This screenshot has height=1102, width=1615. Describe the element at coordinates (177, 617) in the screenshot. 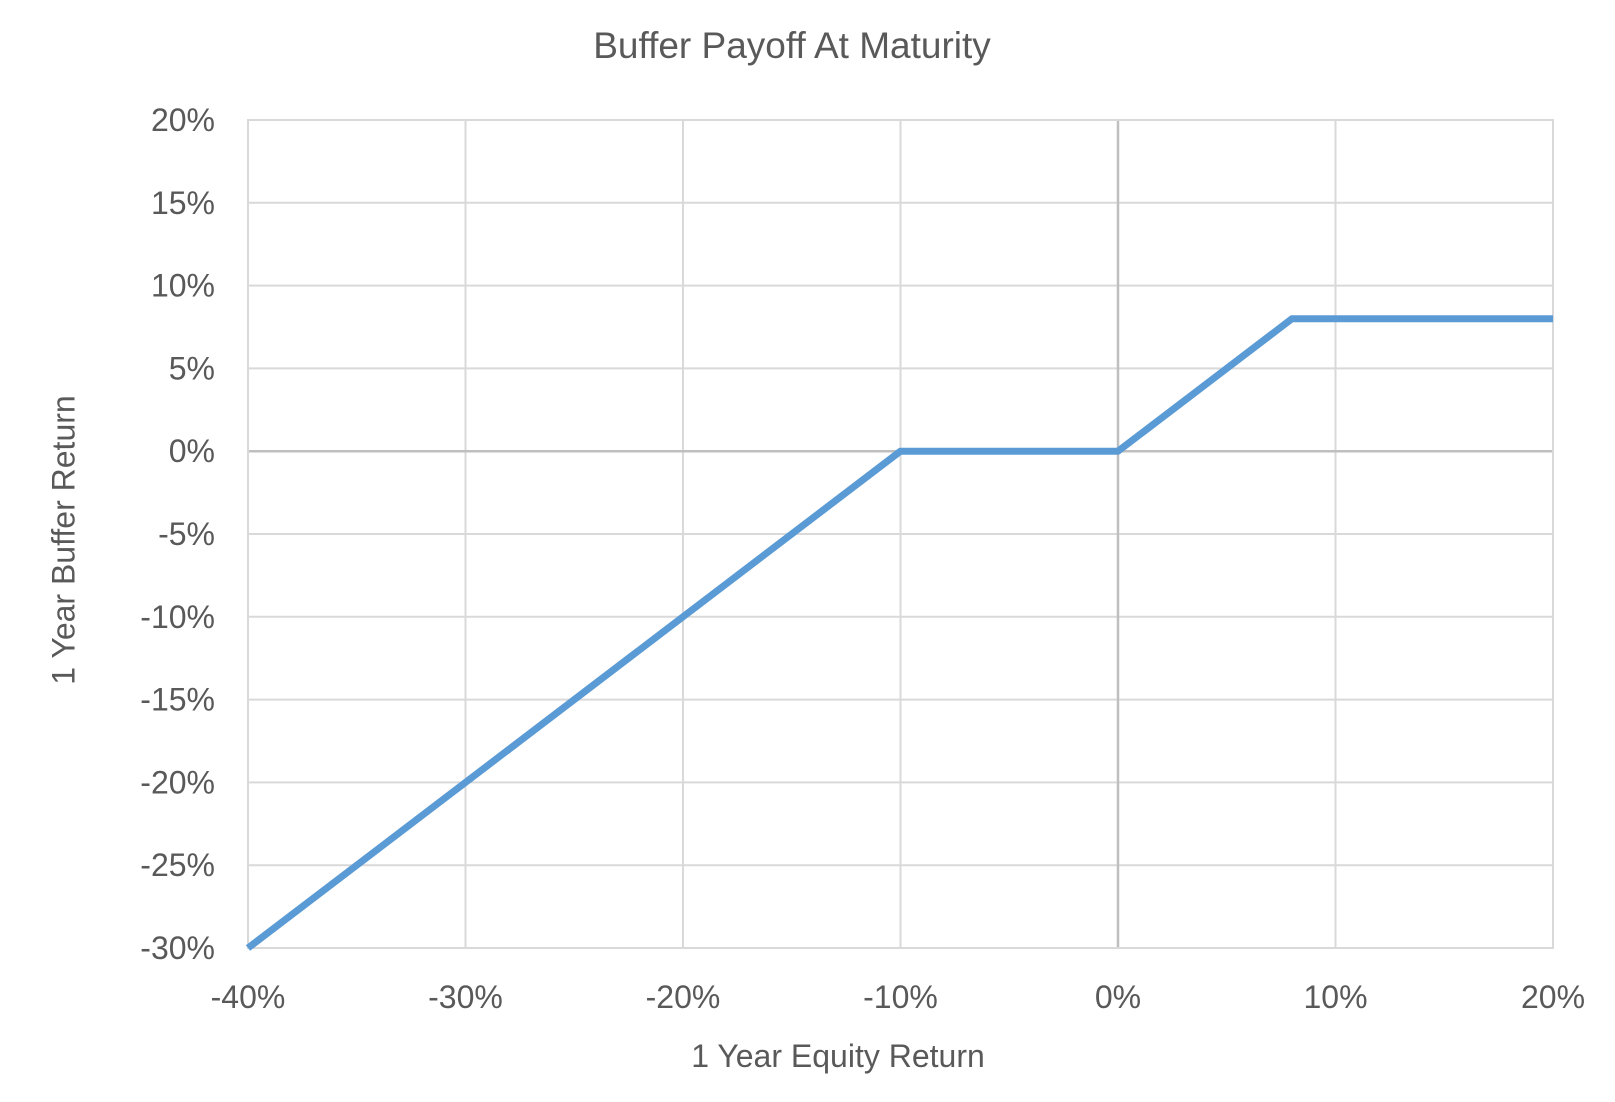

I see `y-tick-label: -10%` at that location.